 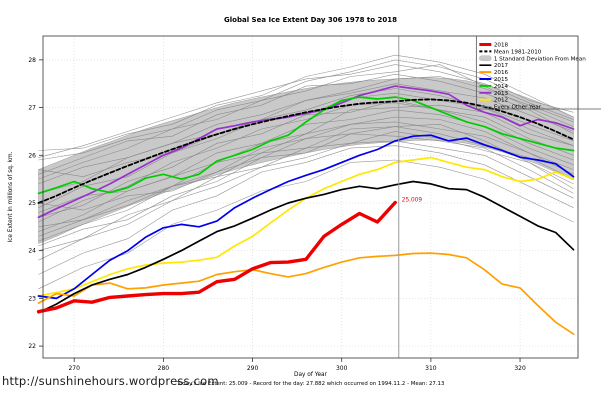 I want to click on legend-label-1-standard-deviation-from-mean: 1 Standard Deviation From Mean, so click(x=540, y=59).